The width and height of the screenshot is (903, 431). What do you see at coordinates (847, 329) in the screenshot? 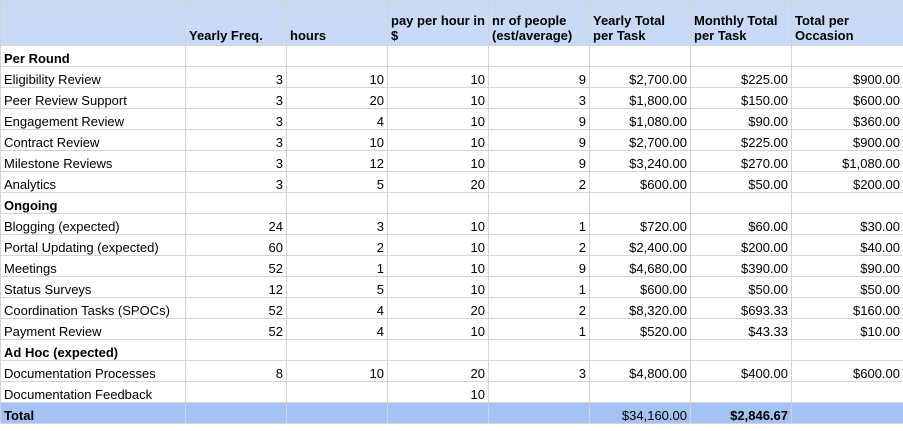
I see `cell-total-per-occasion: $10.00` at bounding box center [847, 329].